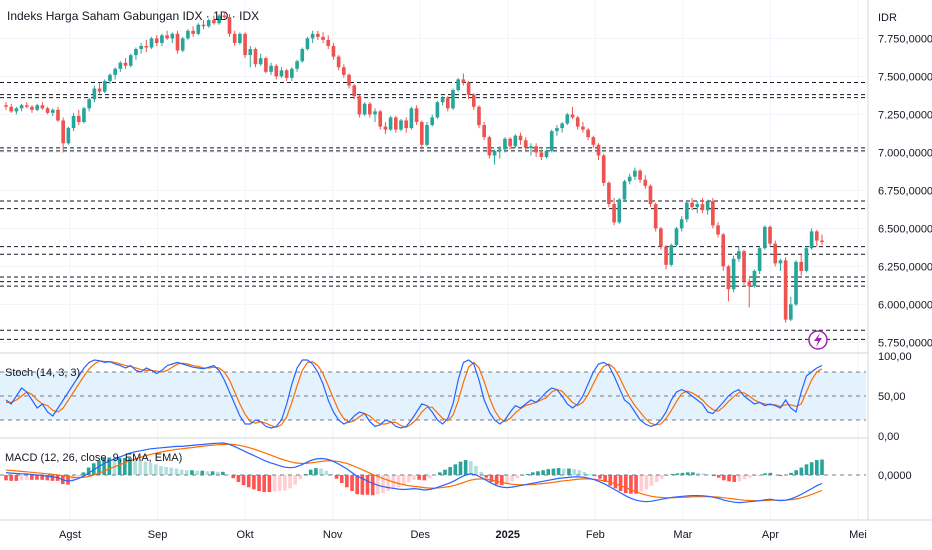  Describe the element at coordinates (508, 535) in the screenshot. I see `time-tick-label: 2025` at that location.